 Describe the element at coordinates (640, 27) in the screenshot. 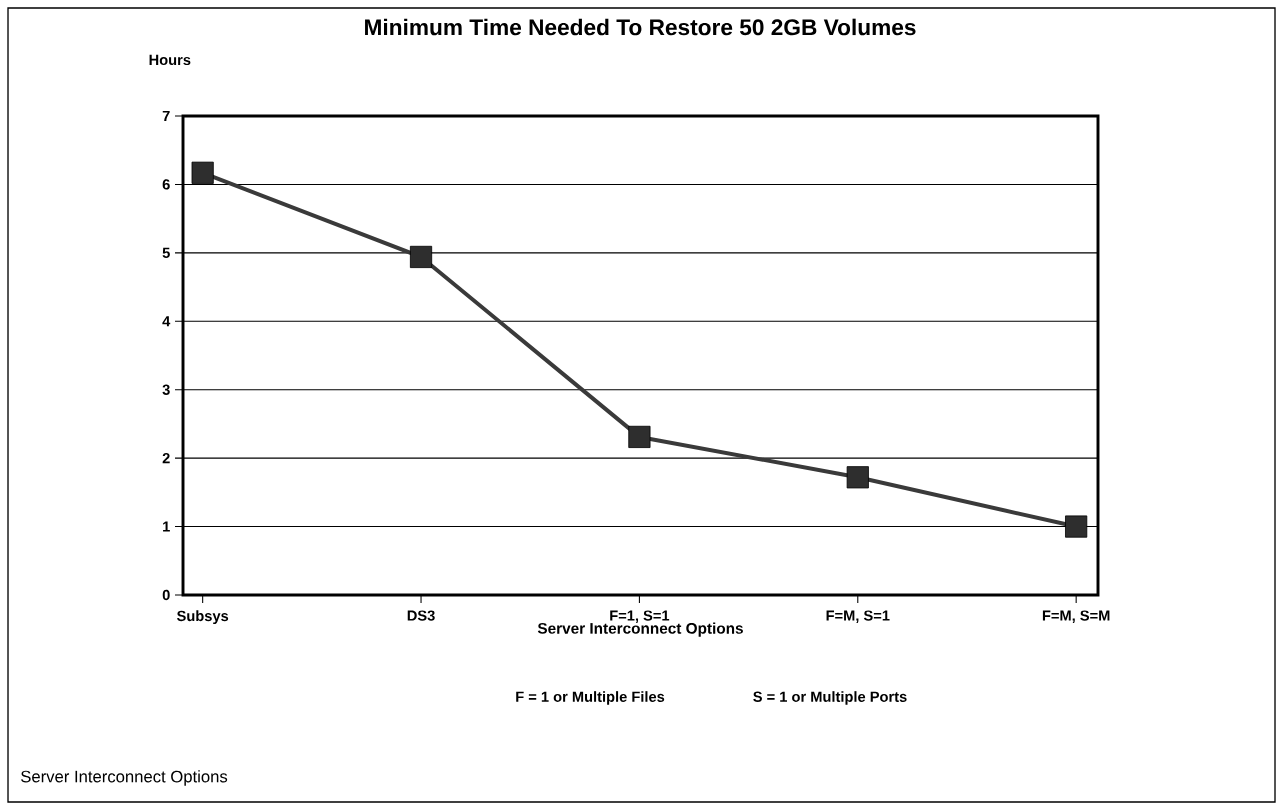

I see `chart-title: Minimum Time Needed To Restore 50 2GB Volumes` at that location.